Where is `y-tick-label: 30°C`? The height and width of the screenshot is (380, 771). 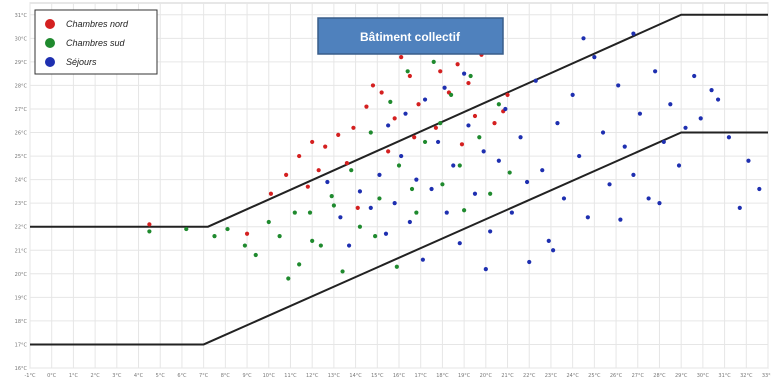
y-tick-label: 30°C is located at coordinates (21, 39).